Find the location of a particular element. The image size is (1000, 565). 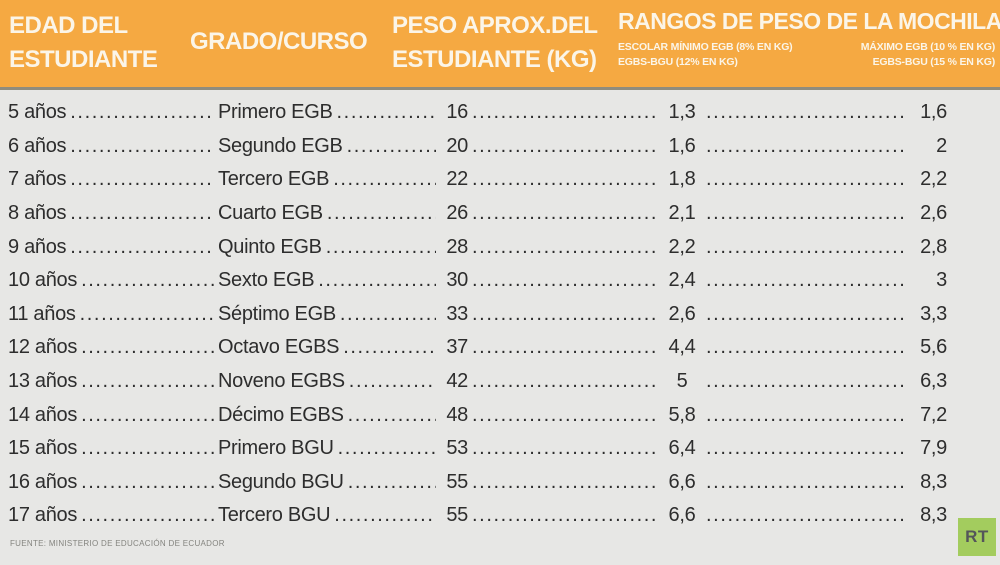

backpack-max-cell: 2 is located at coordinates (929, 146).